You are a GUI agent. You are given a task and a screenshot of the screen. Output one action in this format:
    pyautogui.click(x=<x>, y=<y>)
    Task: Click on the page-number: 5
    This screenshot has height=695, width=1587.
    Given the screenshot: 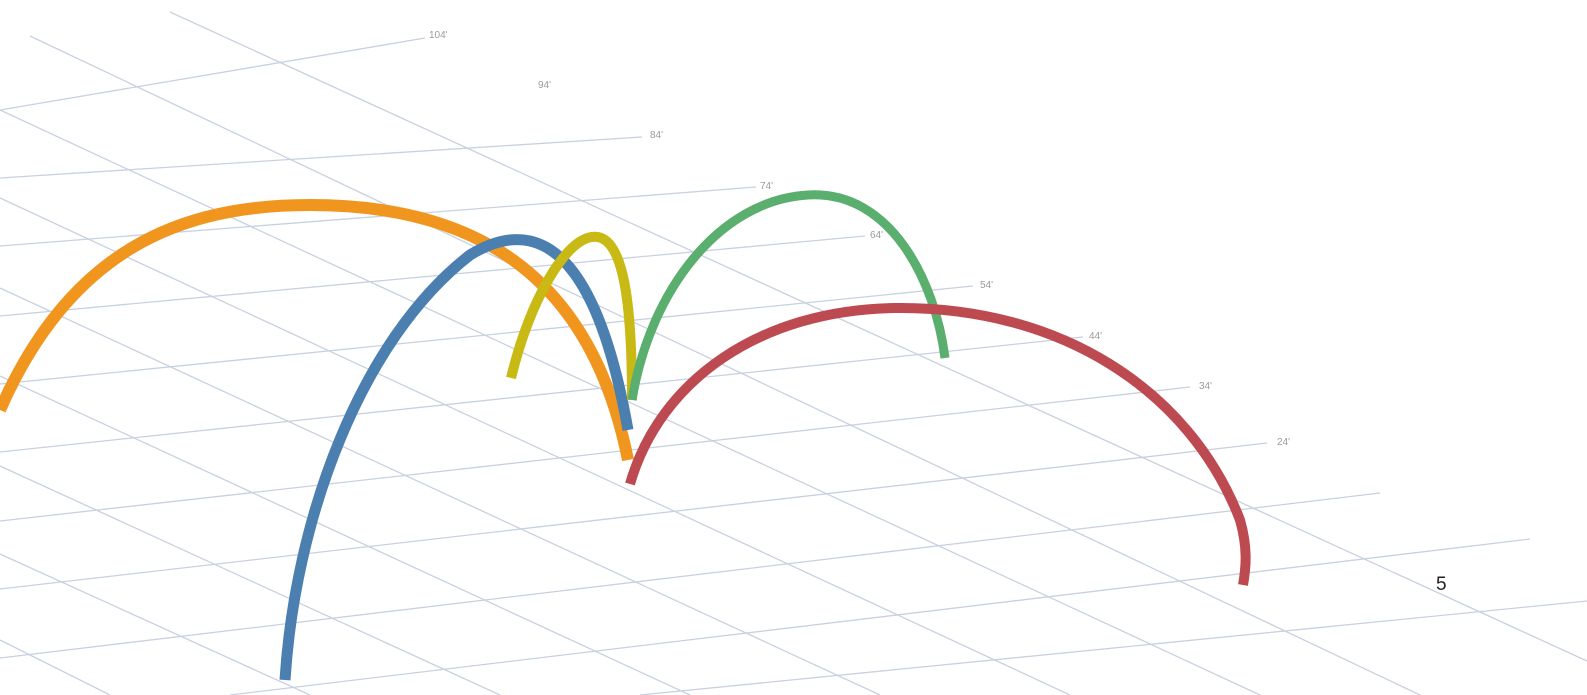 What is the action you would take?
    pyautogui.click(x=1441, y=584)
    